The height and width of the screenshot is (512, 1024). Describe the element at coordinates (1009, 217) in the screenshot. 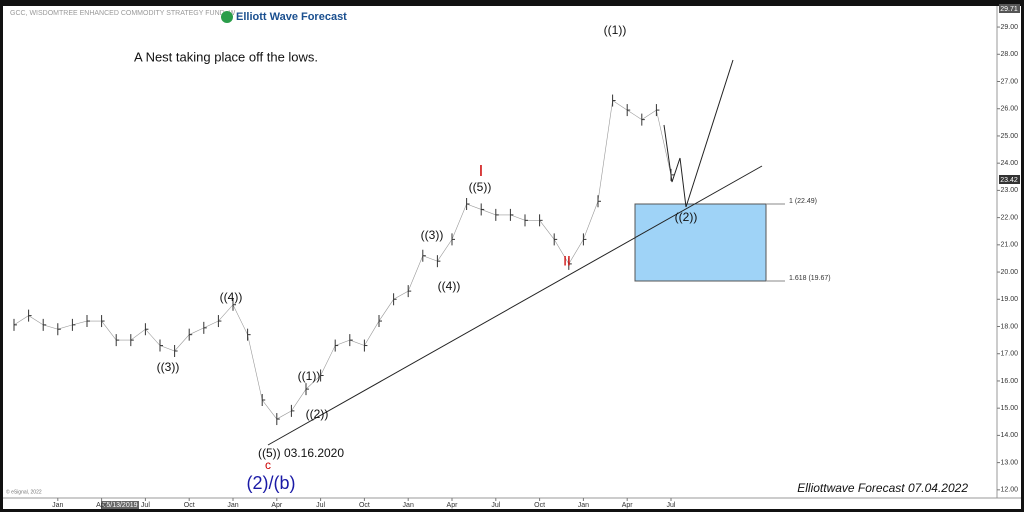

I see `y-tick-label: 22.00` at that location.